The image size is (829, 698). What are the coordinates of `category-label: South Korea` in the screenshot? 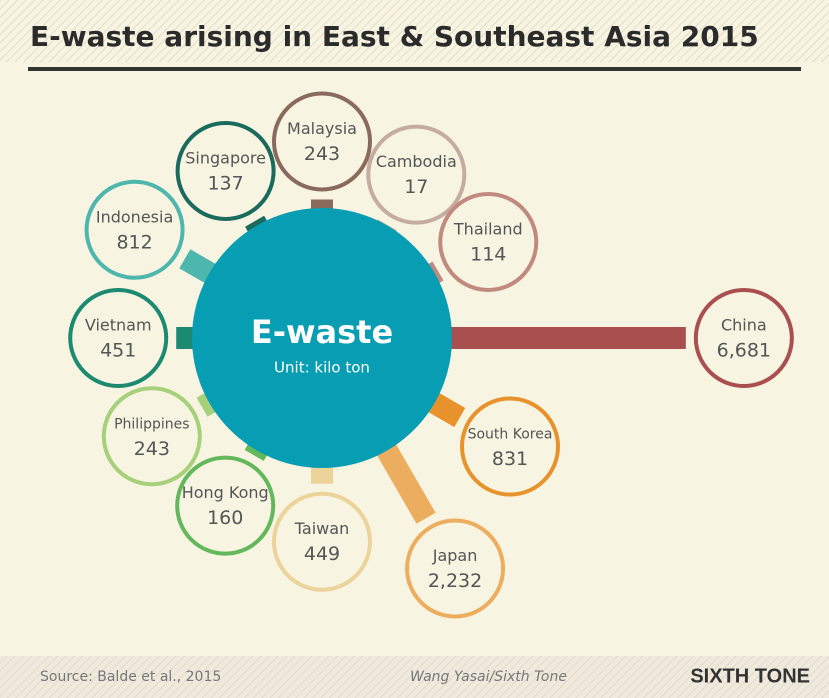 It's located at (510, 435).